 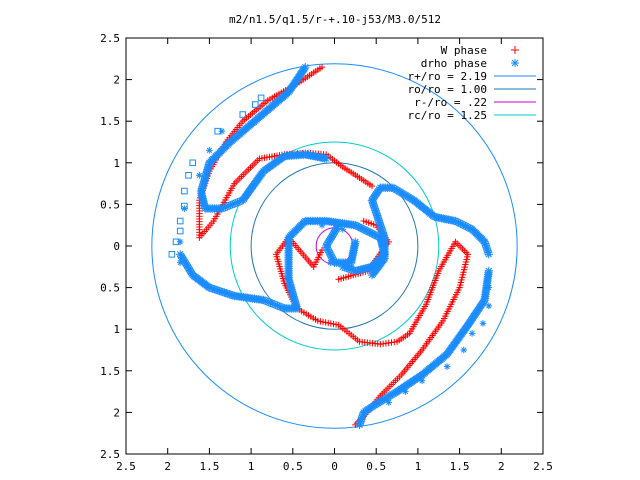 I want to click on legend-label: drho phase, so click(x=454, y=63).